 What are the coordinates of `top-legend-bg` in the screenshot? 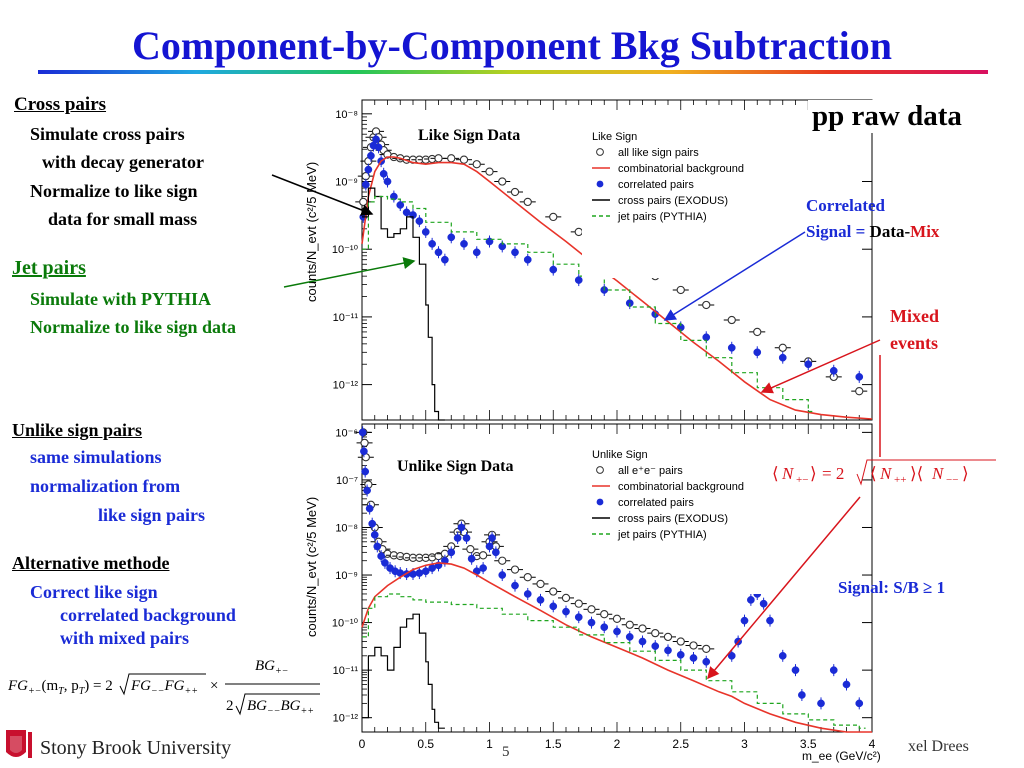 It's located at (692, 203).